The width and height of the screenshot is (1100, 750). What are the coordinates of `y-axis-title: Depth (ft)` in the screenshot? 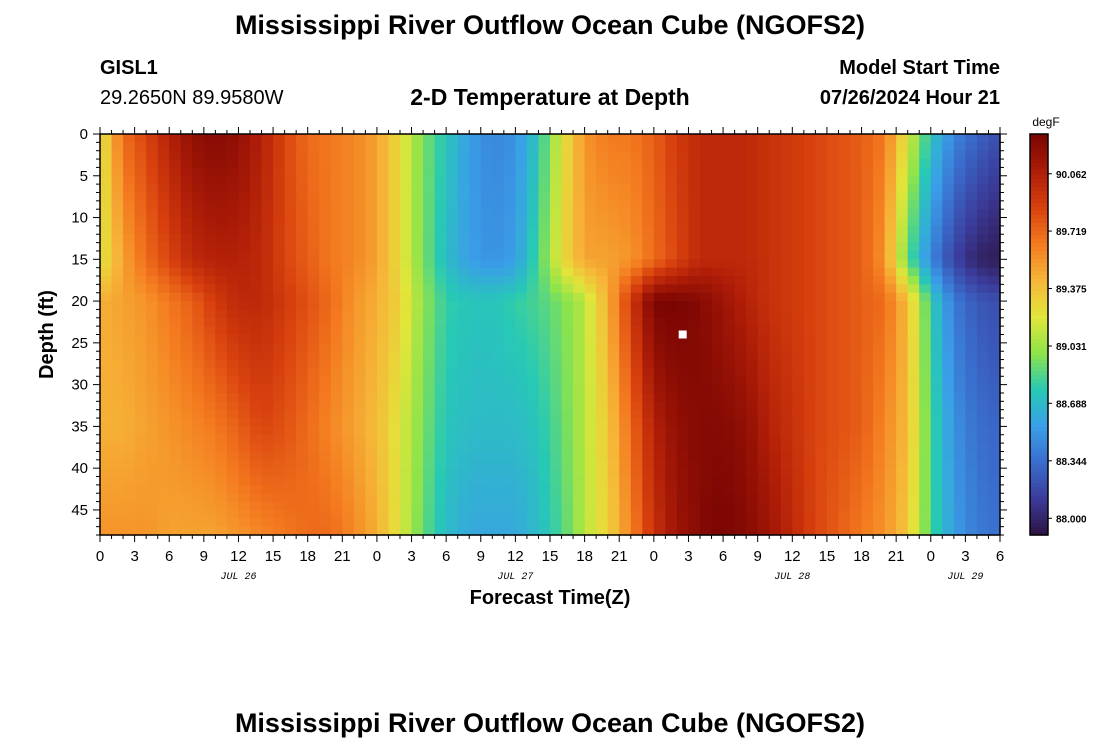 It's located at (47, 334).